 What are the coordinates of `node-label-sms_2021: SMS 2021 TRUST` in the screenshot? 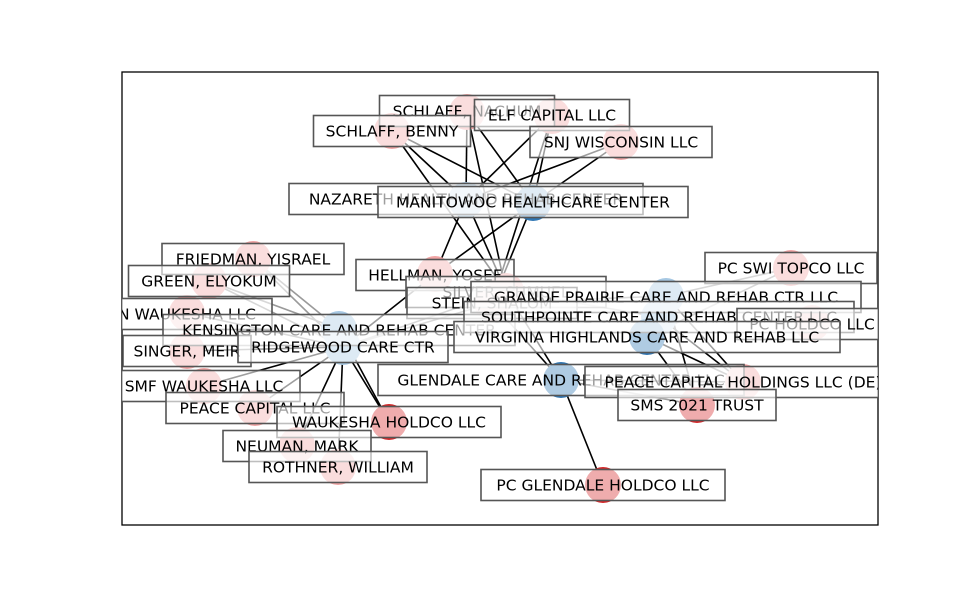 It's located at (697, 405).